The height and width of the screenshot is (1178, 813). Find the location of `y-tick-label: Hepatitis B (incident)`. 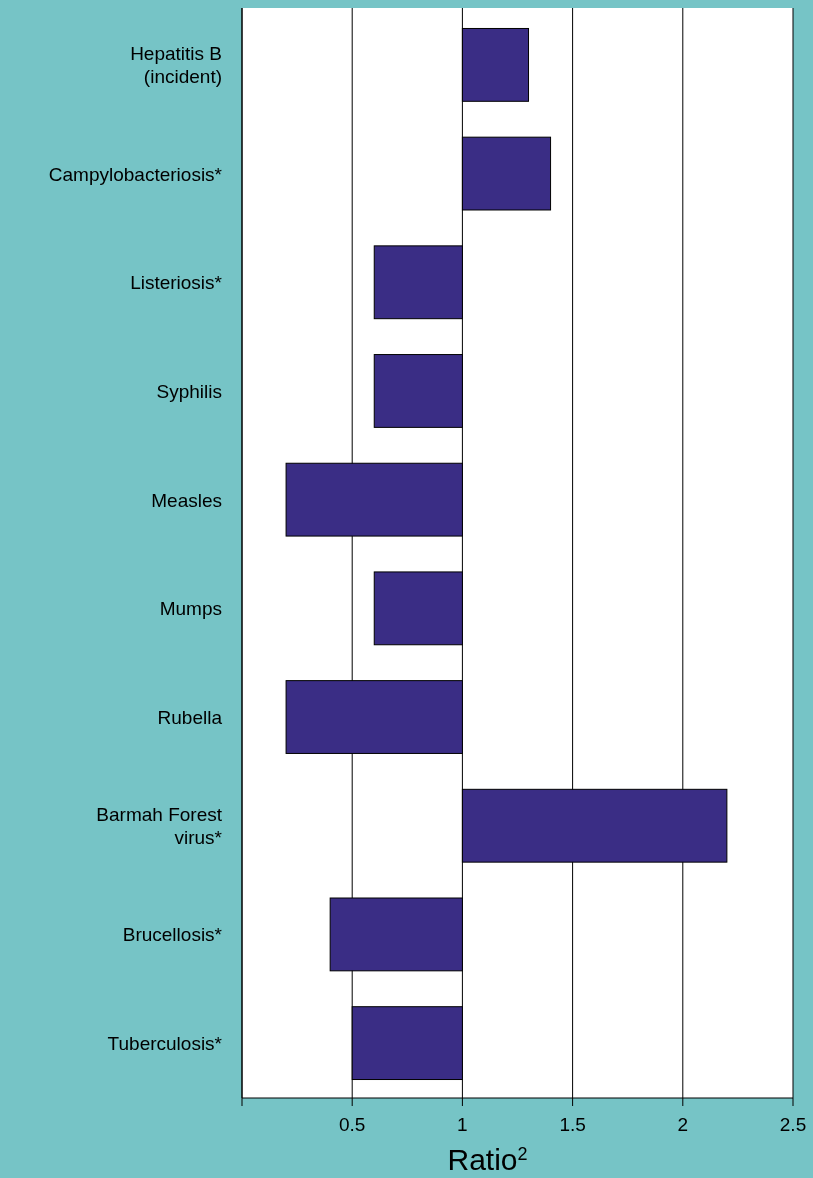

y-tick-label: Hepatitis B (incident) is located at coordinates (176, 65).